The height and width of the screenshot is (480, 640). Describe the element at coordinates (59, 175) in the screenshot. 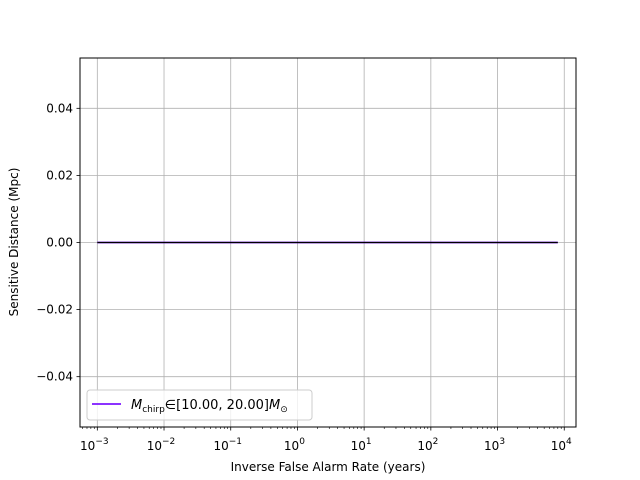

I see `y-tick-label: 0.02` at that location.